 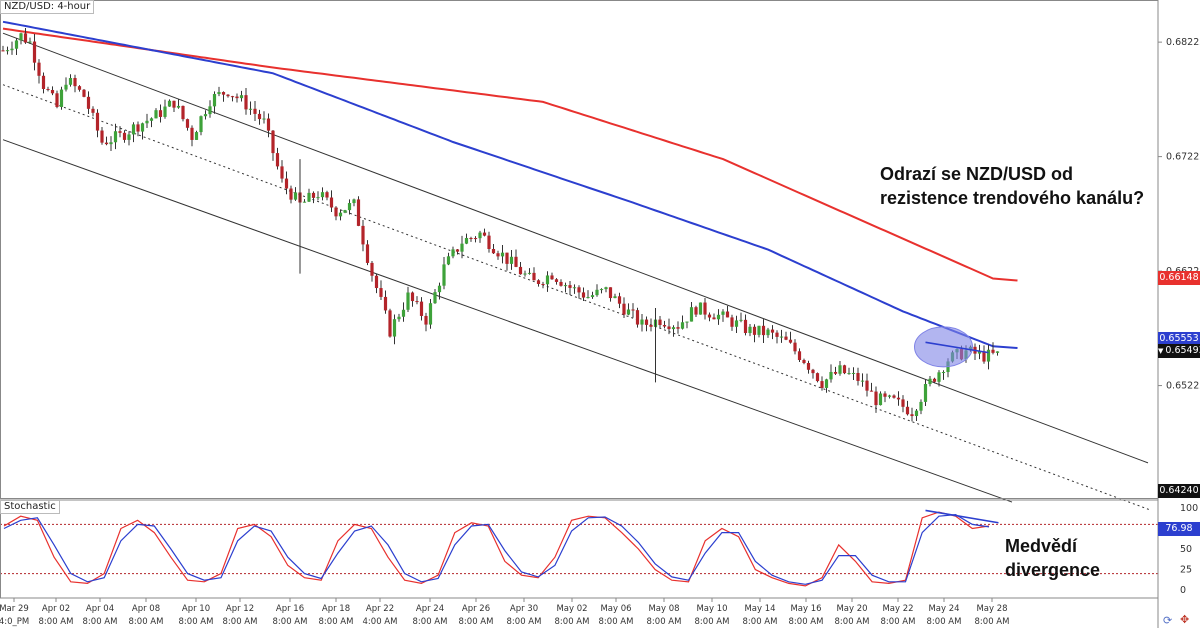 What do you see at coordinates (380, 622) in the screenshot?
I see `x-tick-time: 4:00 AM` at bounding box center [380, 622].